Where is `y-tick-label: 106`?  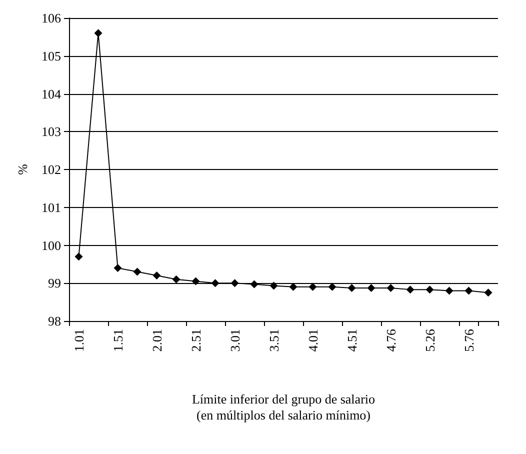
y-tick-label: 106 is located at coordinates (52, 18).